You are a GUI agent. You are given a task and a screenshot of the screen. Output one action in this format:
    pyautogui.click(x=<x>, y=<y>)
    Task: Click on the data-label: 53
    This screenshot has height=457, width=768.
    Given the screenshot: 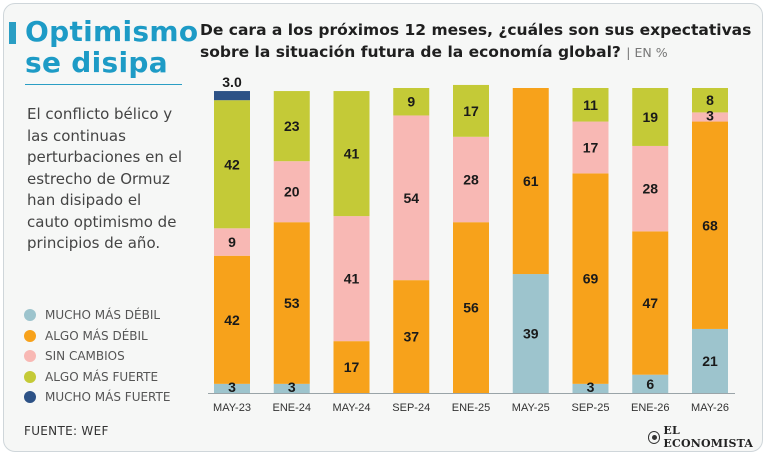 What is the action you would take?
    pyautogui.click(x=292, y=303)
    